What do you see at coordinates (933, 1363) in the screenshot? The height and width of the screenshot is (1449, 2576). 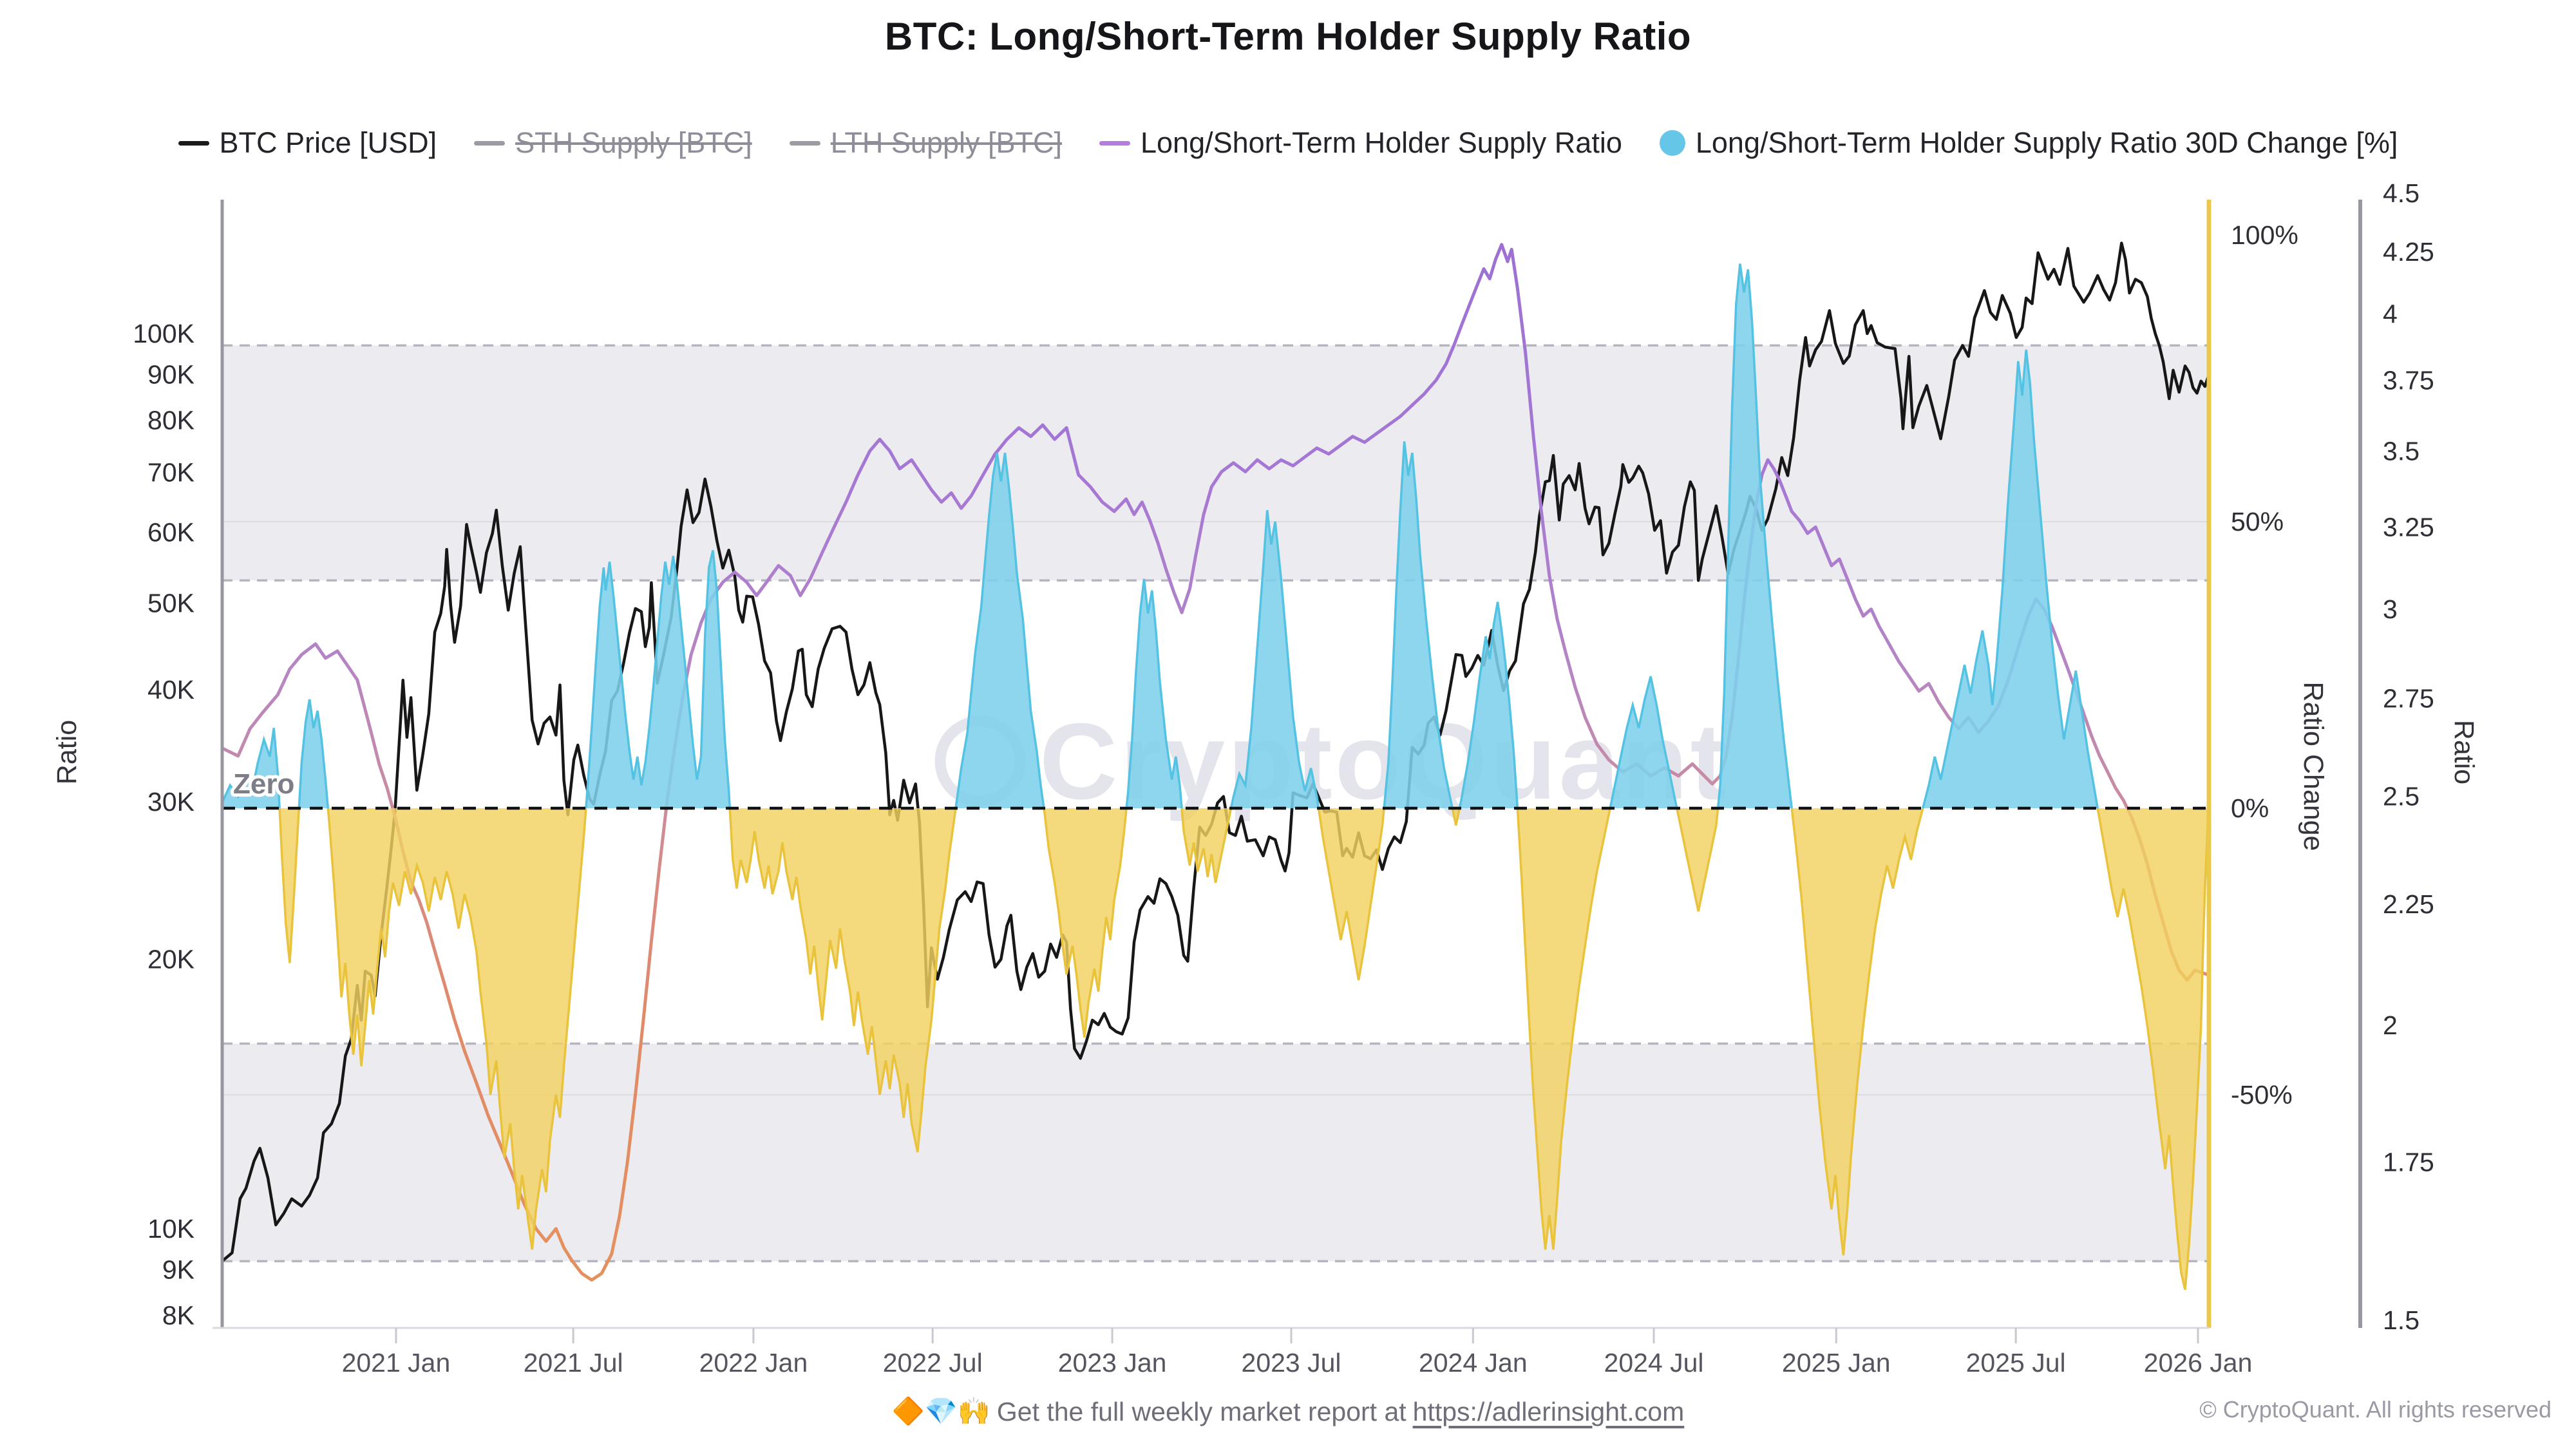 I see `x-tick-label: 2022 Jul` at bounding box center [933, 1363].